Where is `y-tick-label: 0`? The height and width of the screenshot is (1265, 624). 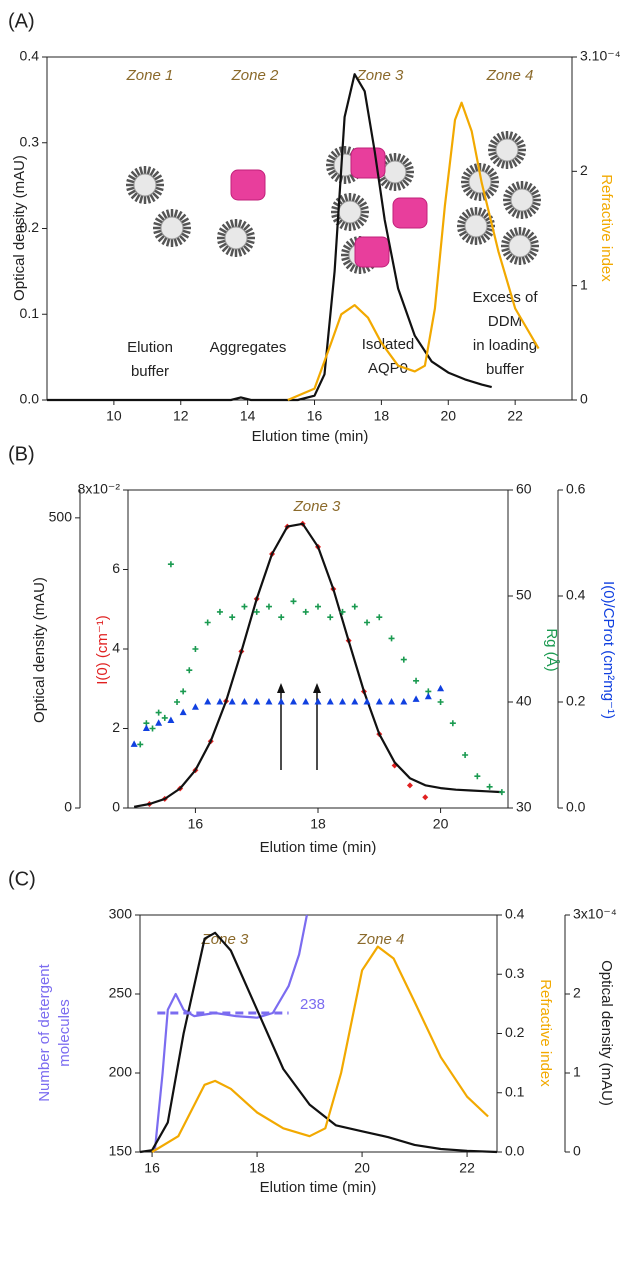
y-tick-label: 0 is located at coordinates (116, 807).